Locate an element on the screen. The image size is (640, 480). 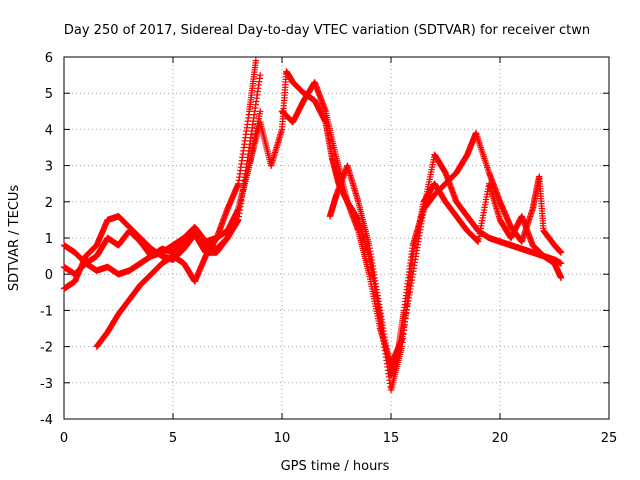
y-tick-label: -3 is located at coordinates (46, 384).